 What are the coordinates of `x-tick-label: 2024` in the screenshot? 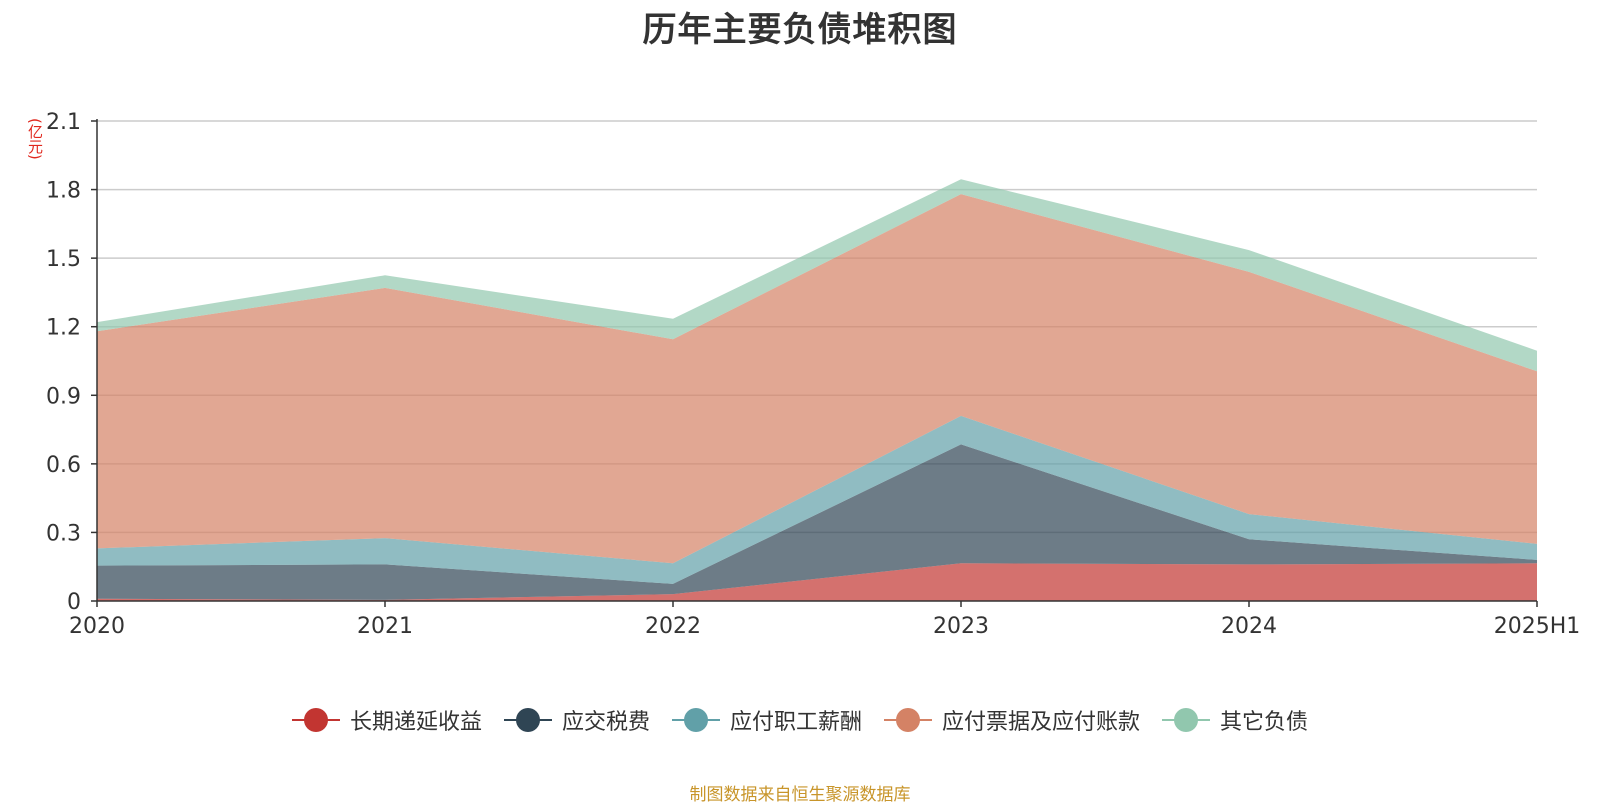 It's located at (1249, 626).